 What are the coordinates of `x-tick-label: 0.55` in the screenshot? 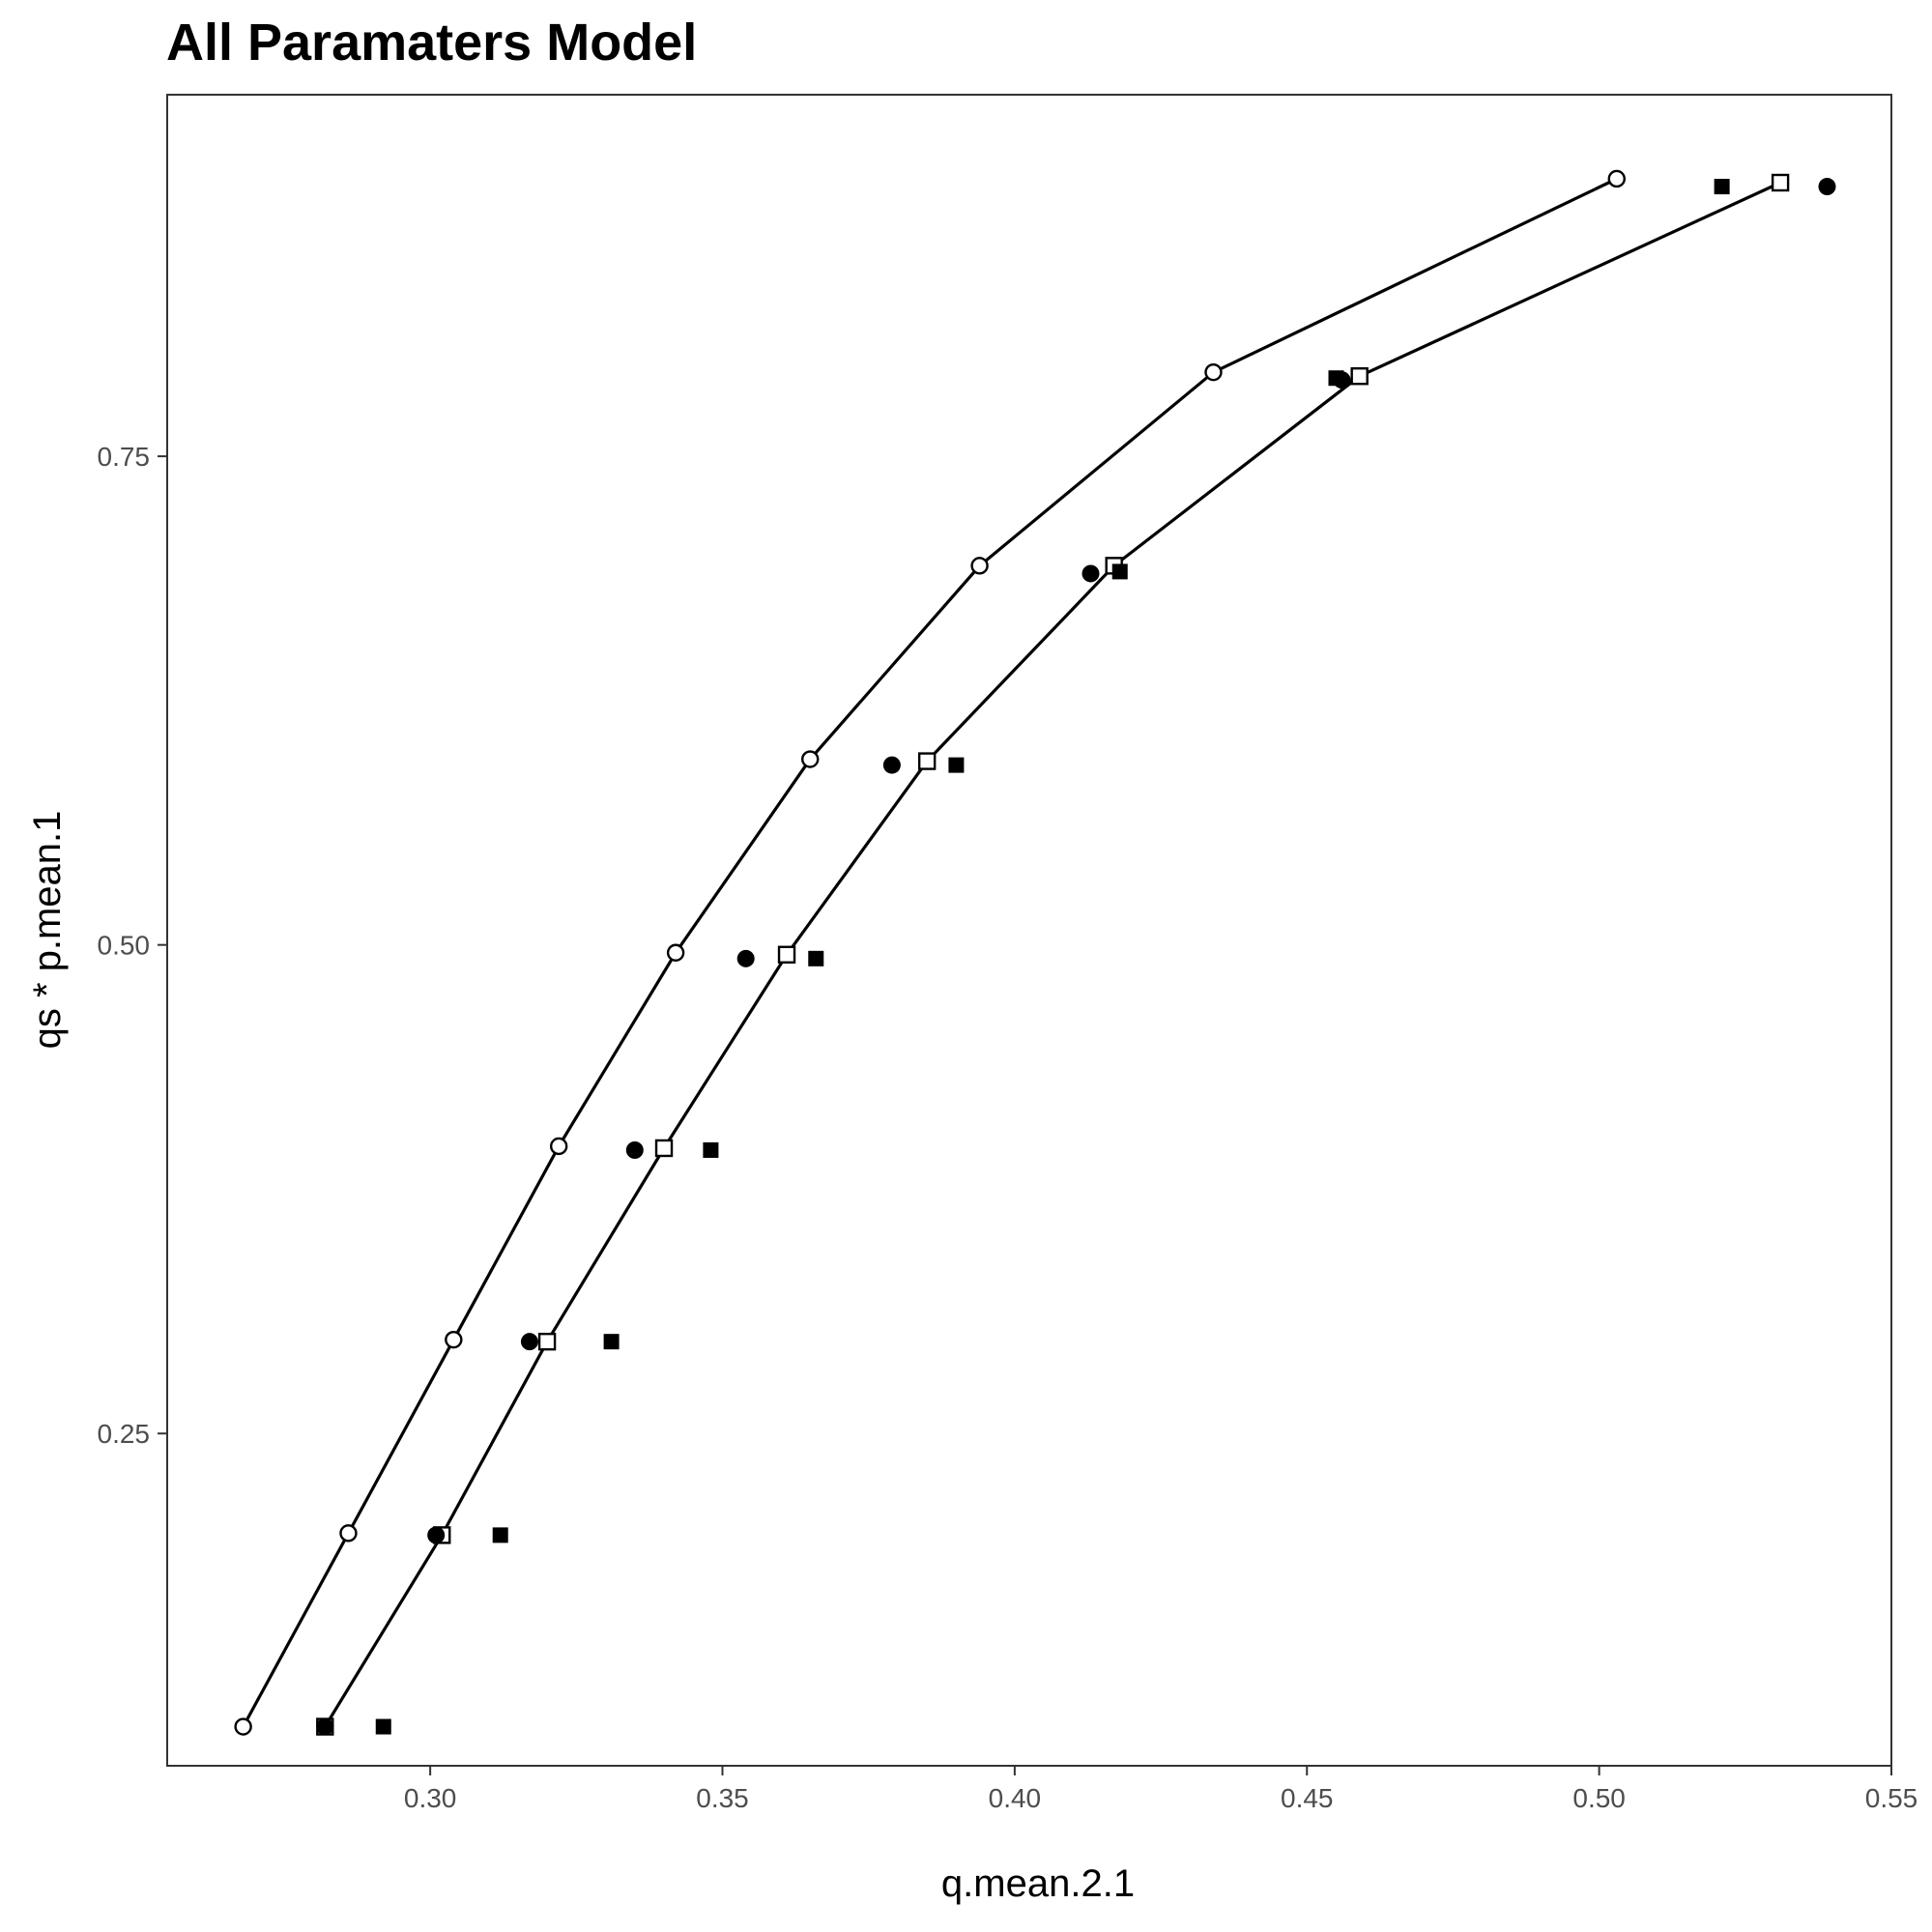 It's located at (1892, 1798).